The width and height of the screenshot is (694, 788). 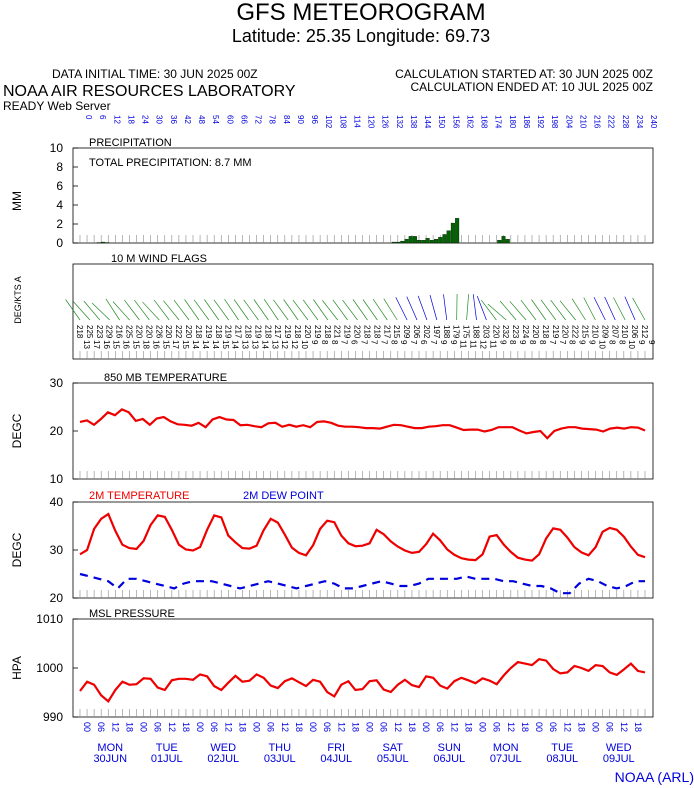 I want to click on precip-ylabel: MM, so click(x=17, y=201).